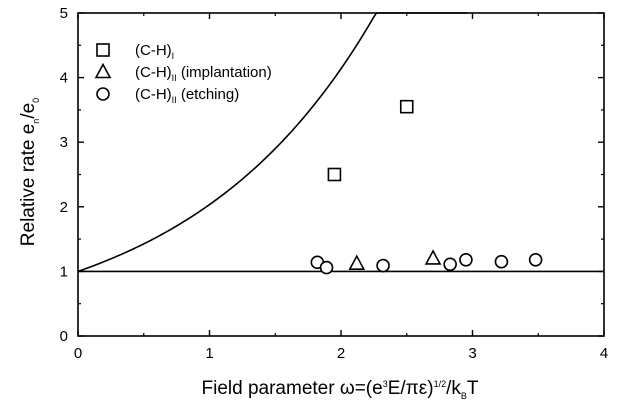 This screenshot has height=406, width=619. I want to click on legend-marker-square, so click(103, 50).